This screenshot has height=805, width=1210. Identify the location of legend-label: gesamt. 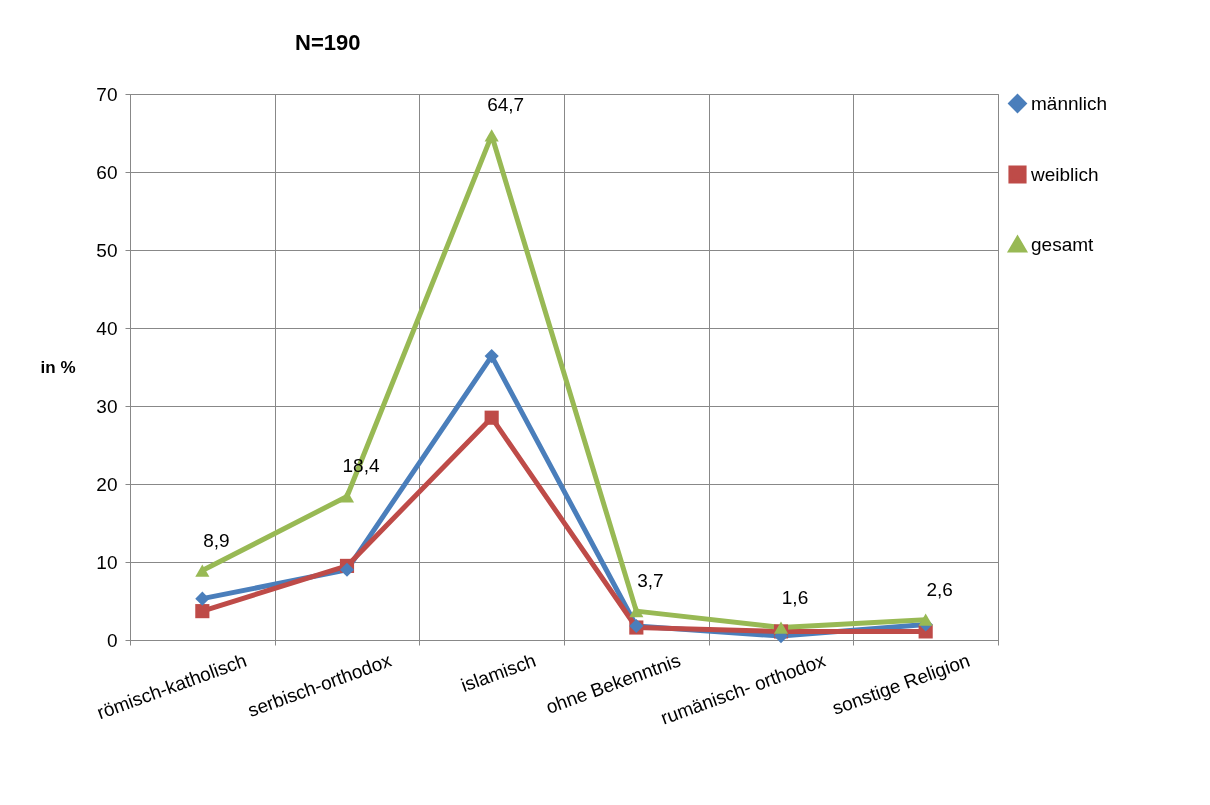
(1063, 244).